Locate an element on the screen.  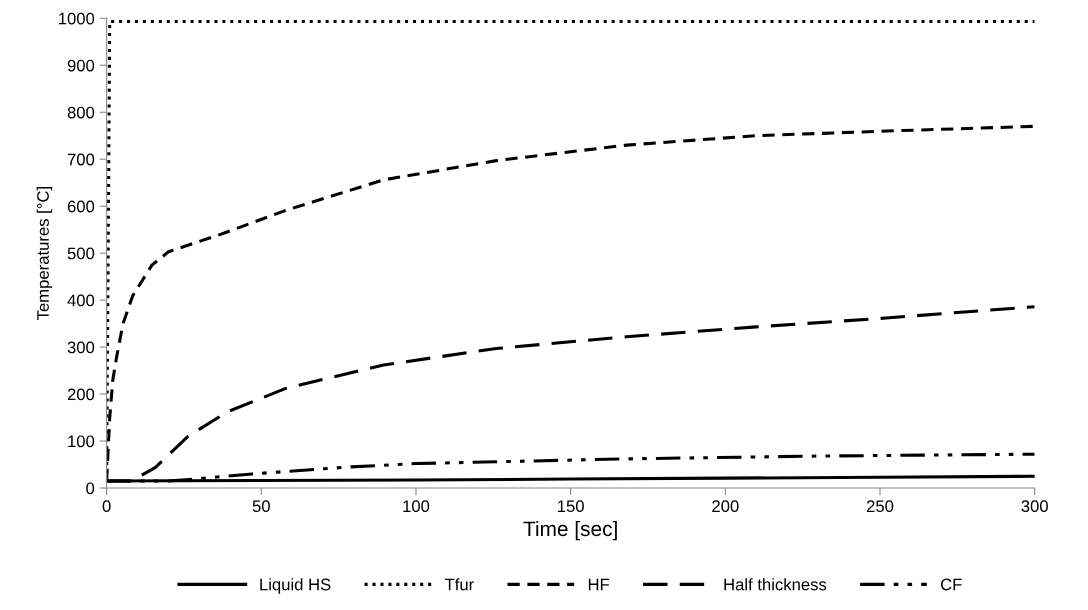
y-tick-label: 600 is located at coordinates (81, 206).